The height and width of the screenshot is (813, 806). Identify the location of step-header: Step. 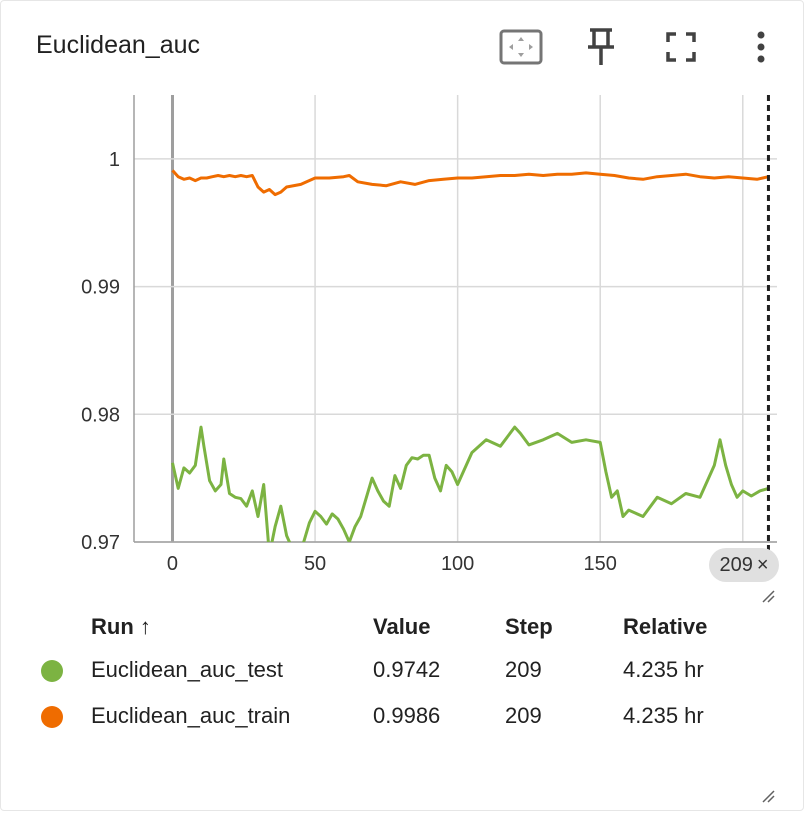
(529, 626).